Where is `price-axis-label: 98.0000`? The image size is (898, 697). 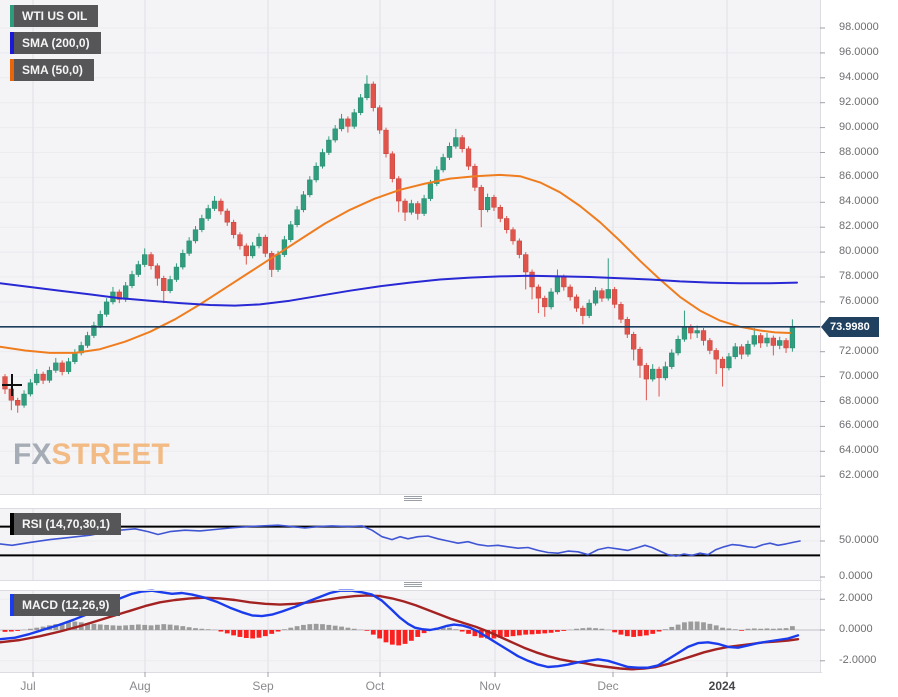
price-axis-label: 98.0000 is located at coordinates (859, 27).